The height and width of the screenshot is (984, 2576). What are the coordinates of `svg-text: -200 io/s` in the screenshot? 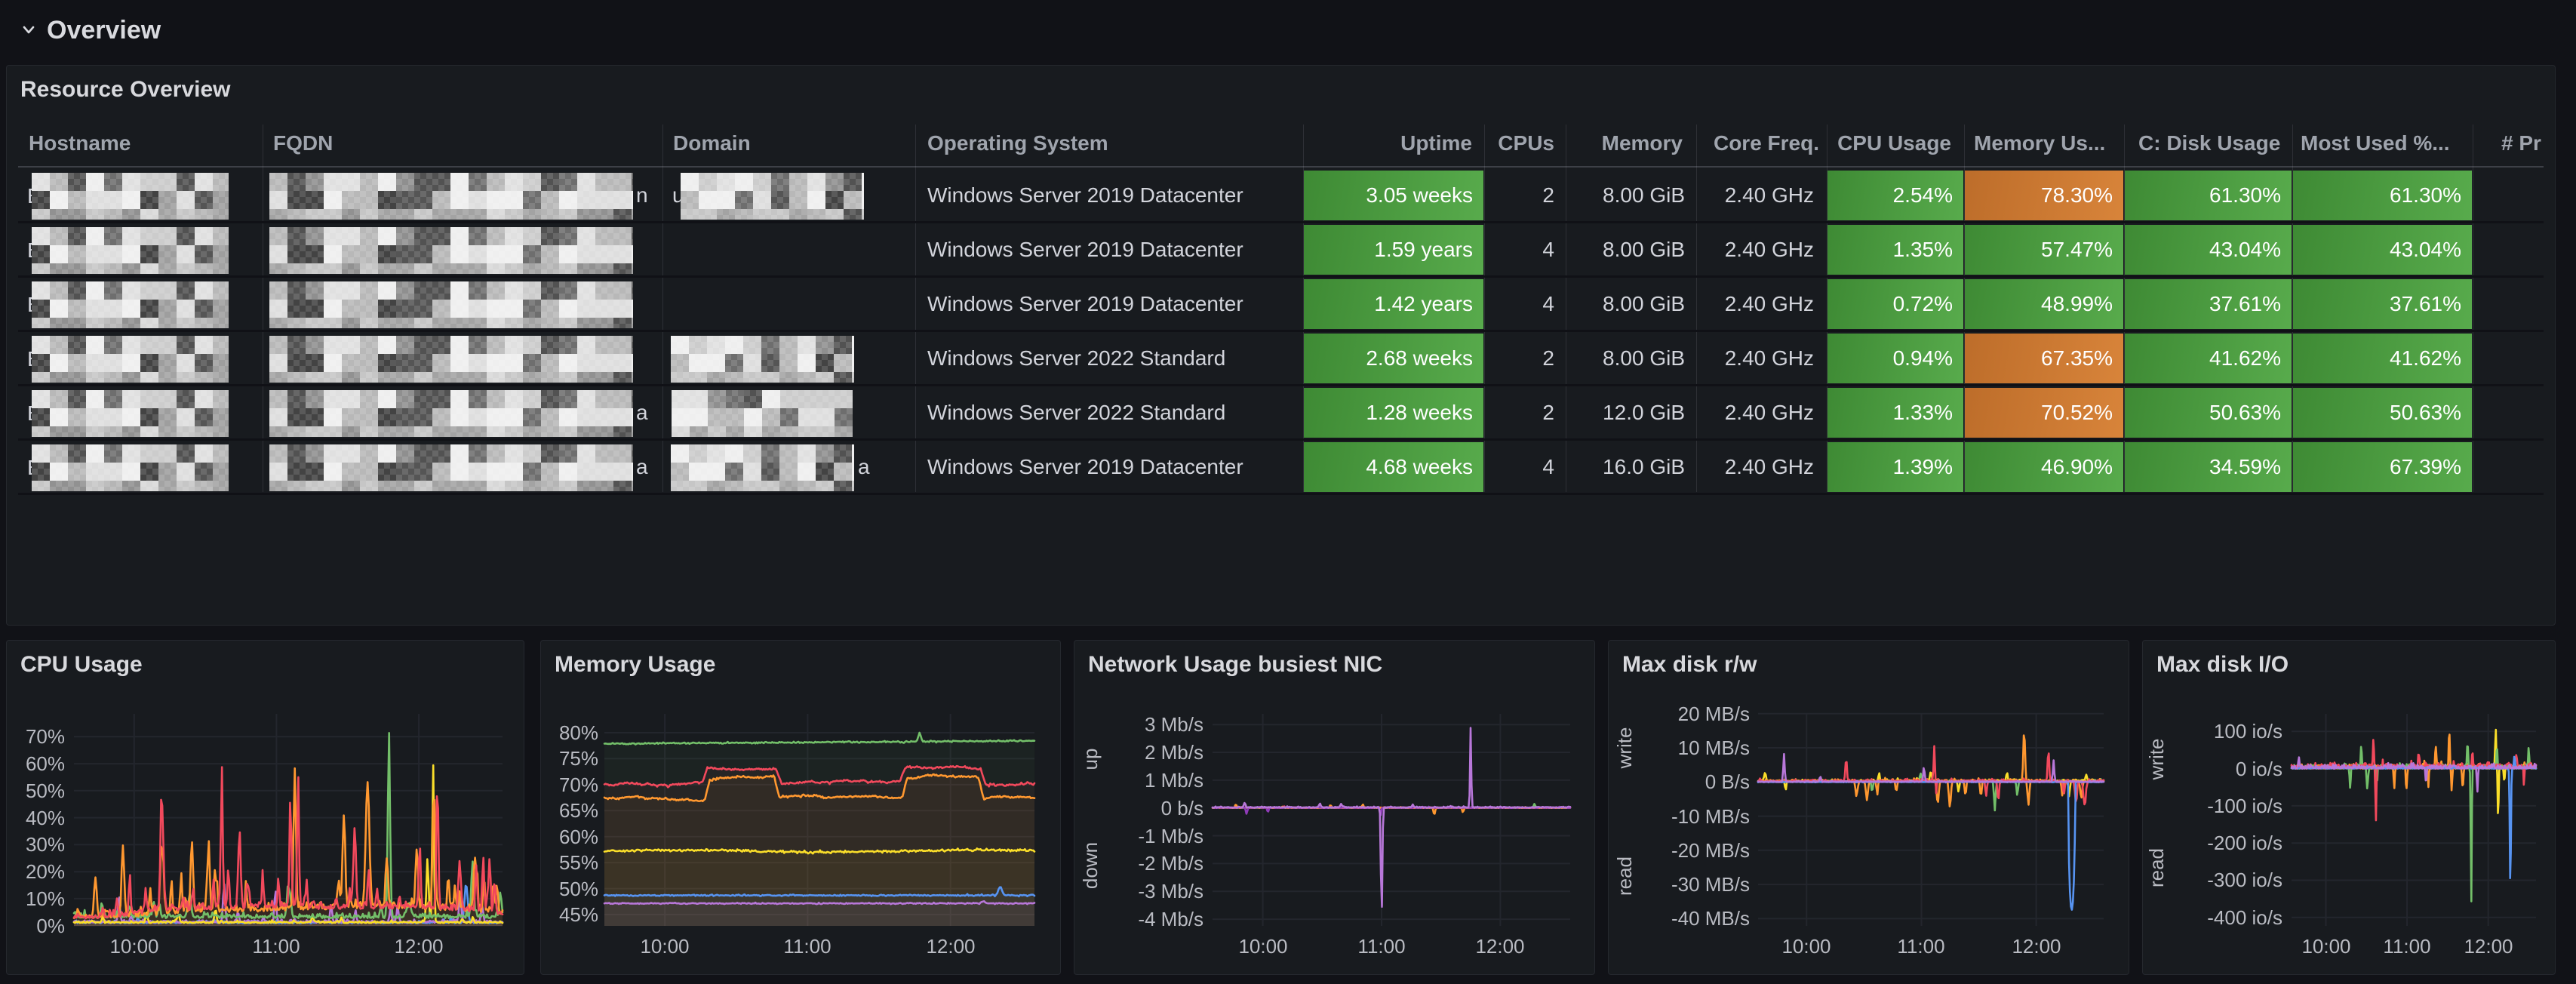 It's located at (2244, 843).